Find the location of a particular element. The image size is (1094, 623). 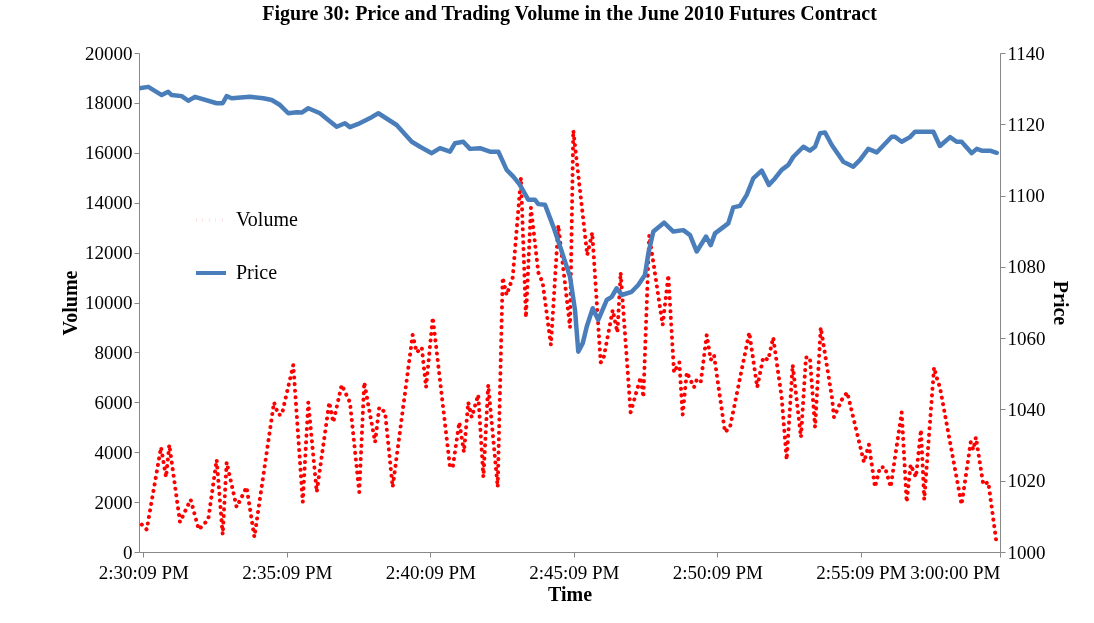

y2-tick-label: 1140 is located at coordinates (1026, 53).